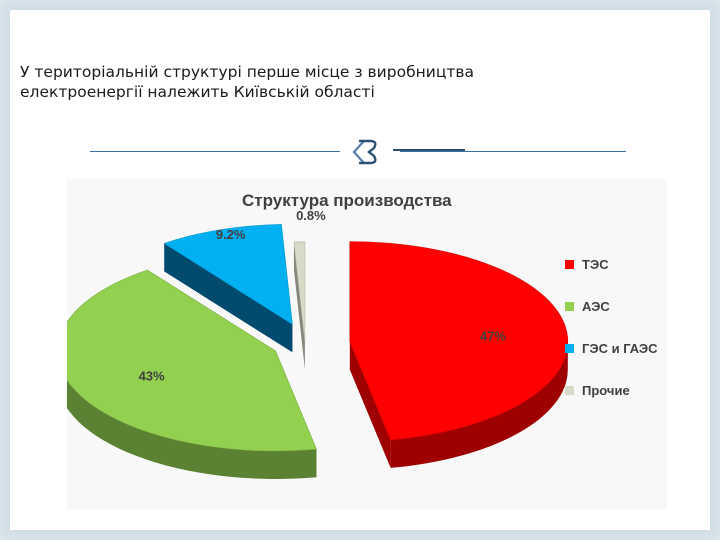 The height and width of the screenshot is (540, 720). Describe the element at coordinates (595, 264) in the screenshot. I see `legend-label: ТЭС` at that location.